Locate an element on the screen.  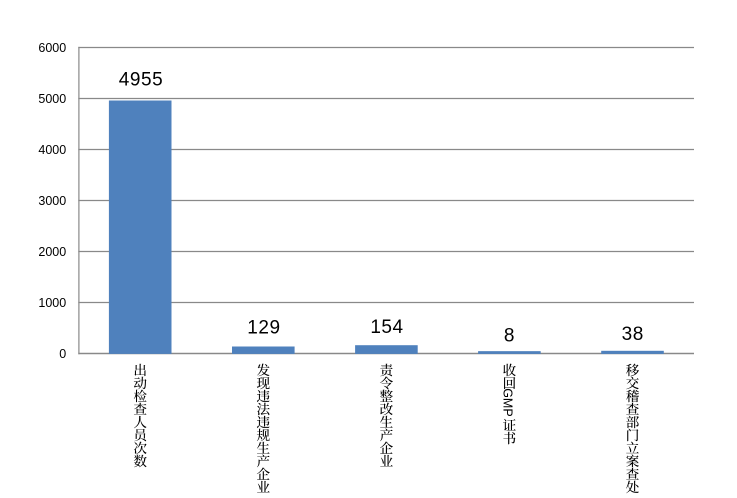
svg-text: 38 is located at coordinates (633, 334).